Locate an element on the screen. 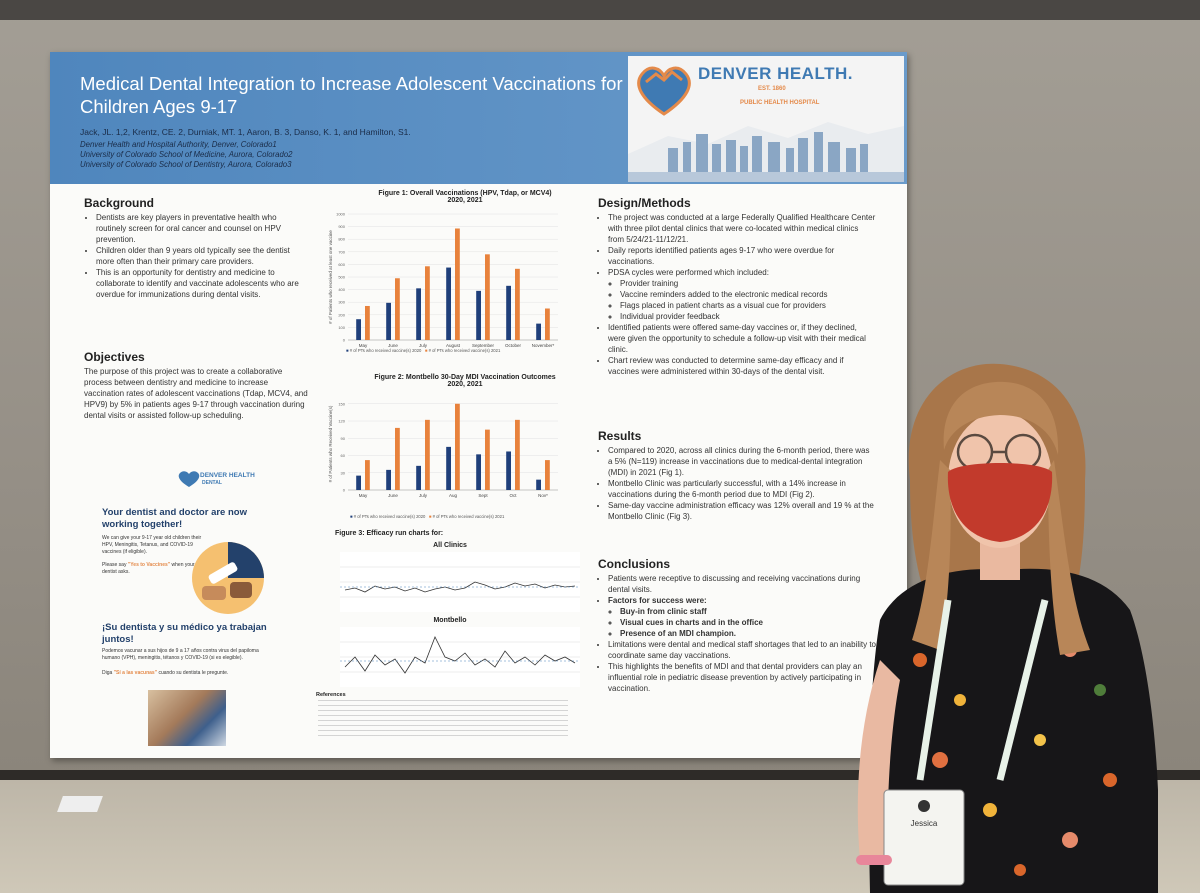 This screenshot has width=1200, height=893. success-factor: Buy-in from clinic staff is located at coordinates (748, 611).